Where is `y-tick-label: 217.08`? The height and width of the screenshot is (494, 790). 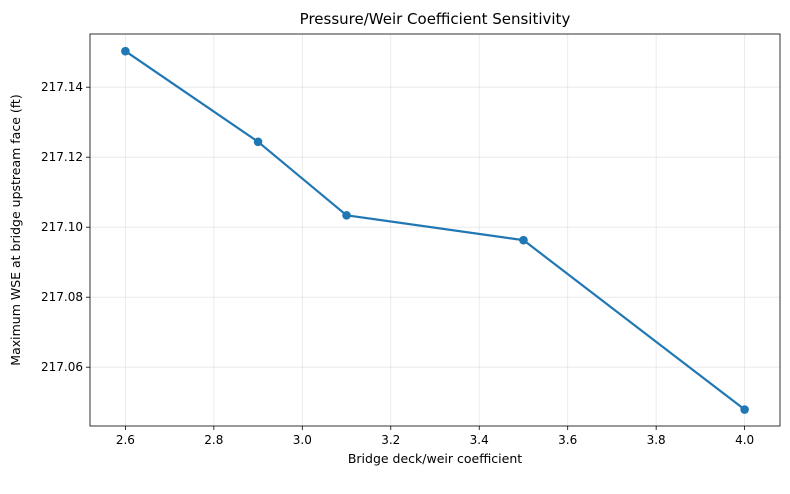
y-tick-label: 217.08 is located at coordinates (62, 297).